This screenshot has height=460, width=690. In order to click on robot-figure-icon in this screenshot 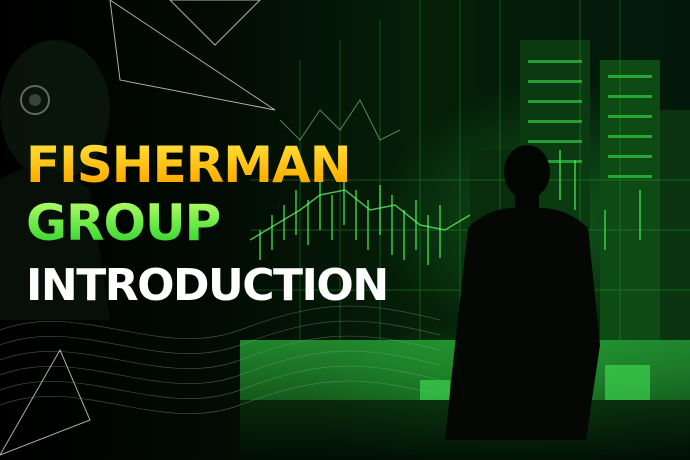, I will do `click(55, 180)`.